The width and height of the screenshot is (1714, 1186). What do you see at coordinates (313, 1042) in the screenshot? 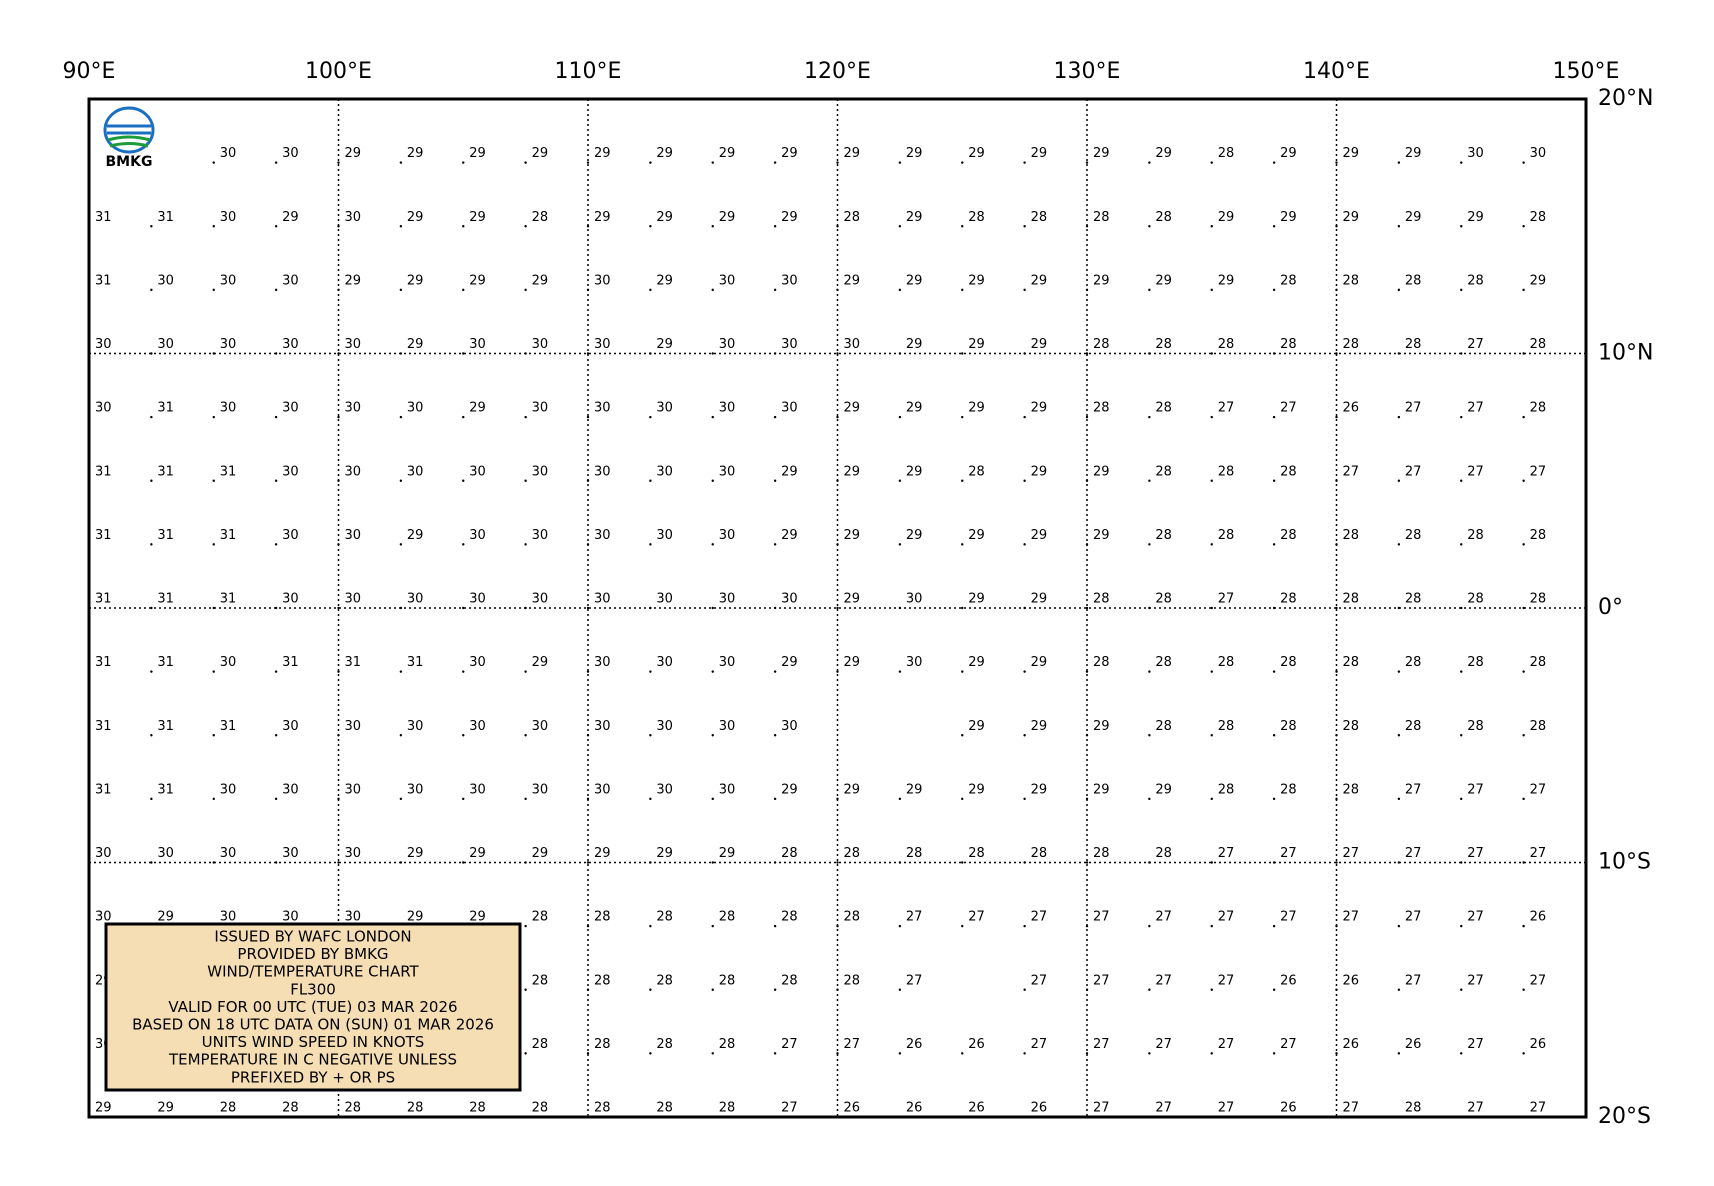
I see `info-line: UNITS WIND SPEED IN KNOTS` at bounding box center [313, 1042].